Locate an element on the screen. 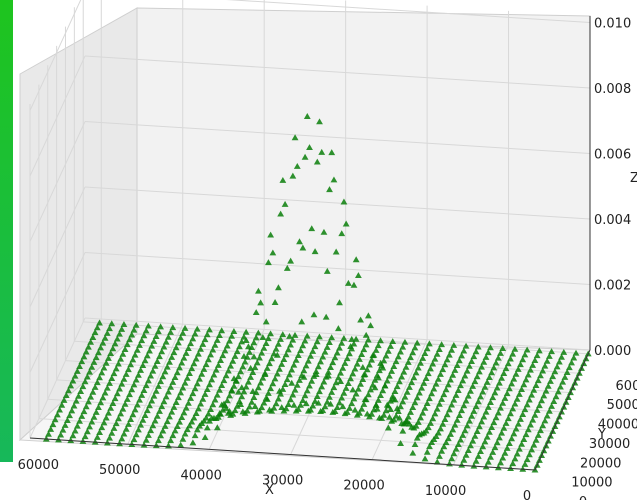 This screenshot has width=637, height=500. y-tick-label: 20000 is located at coordinates (600, 463).